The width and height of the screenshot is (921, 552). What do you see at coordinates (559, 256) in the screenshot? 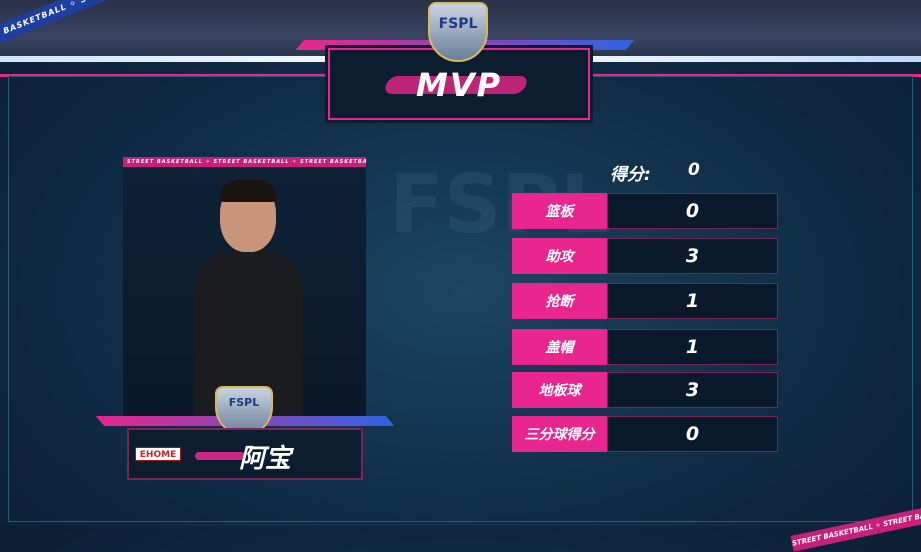
I see `stat-label: 助攻` at bounding box center [559, 256].